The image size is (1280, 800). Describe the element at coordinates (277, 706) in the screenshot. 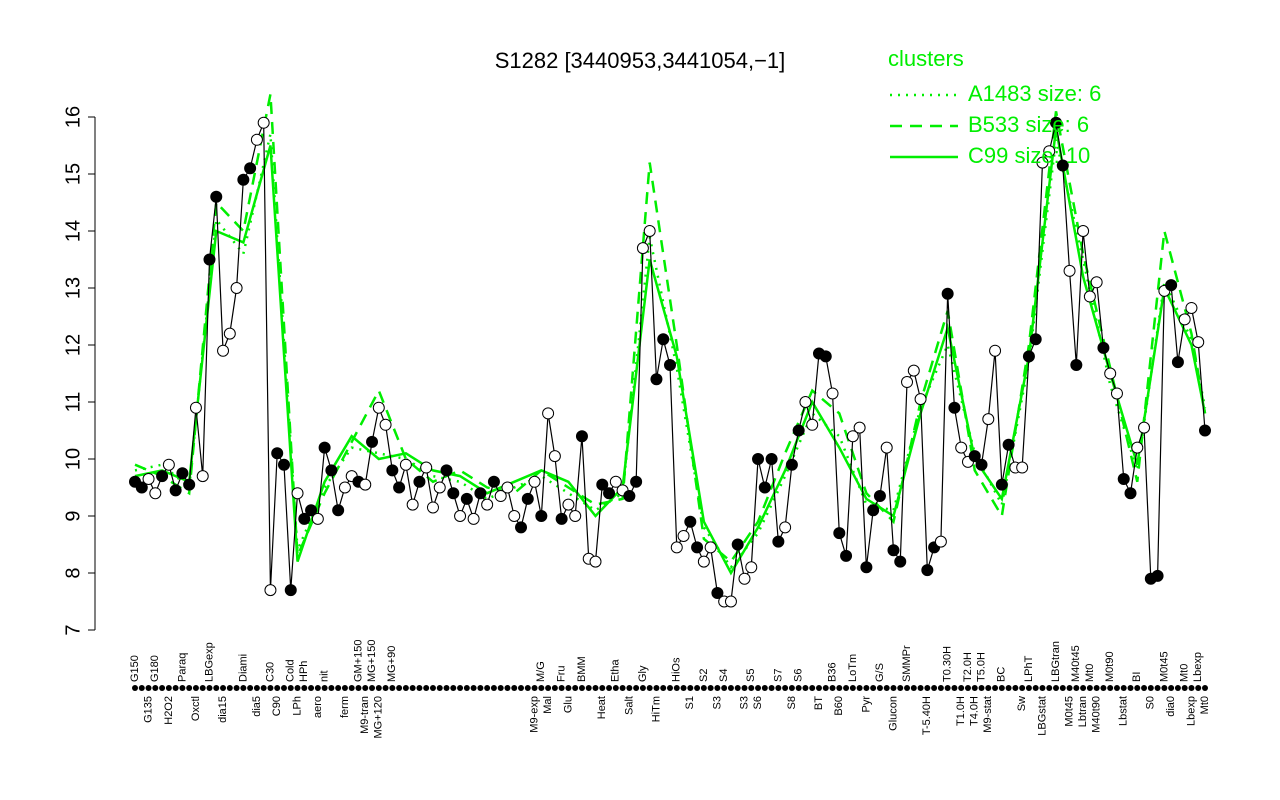

I see `x-tick-label: C90` at that location.